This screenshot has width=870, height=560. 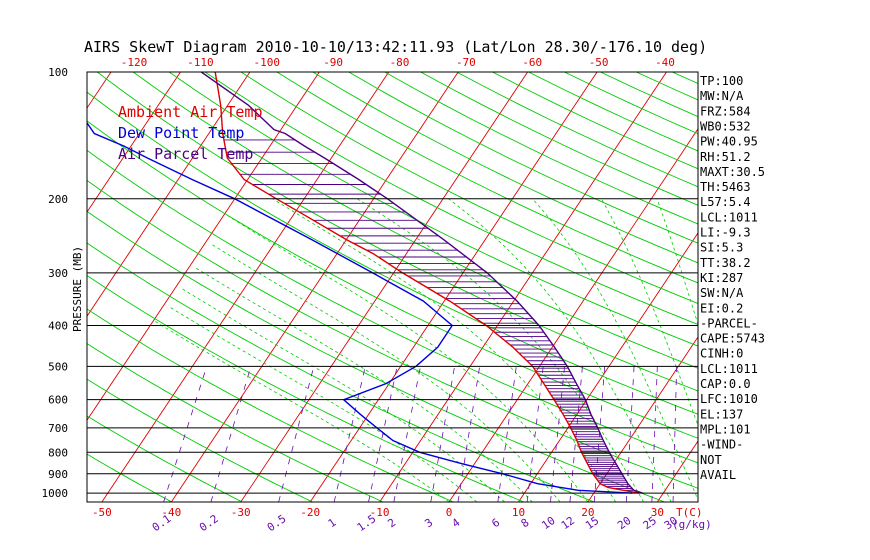 What do you see at coordinates (134, 62) in the screenshot?
I see `temp-tick-label-top: -120` at bounding box center [134, 62].